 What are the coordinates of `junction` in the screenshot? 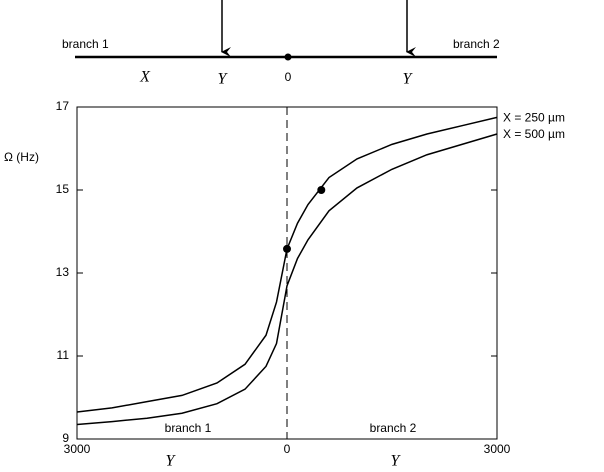 It's located at (288, 57).